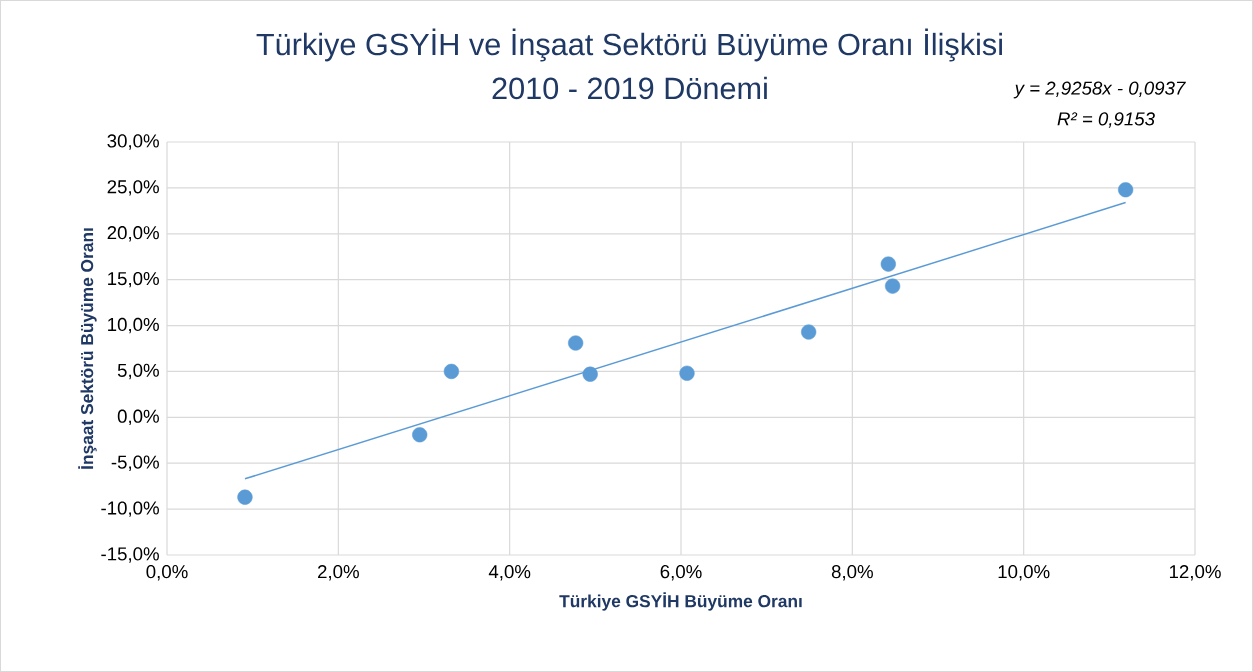 The height and width of the screenshot is (672, 1253). I want to click on x-tick-label: 2,0%, so click(338, 573).